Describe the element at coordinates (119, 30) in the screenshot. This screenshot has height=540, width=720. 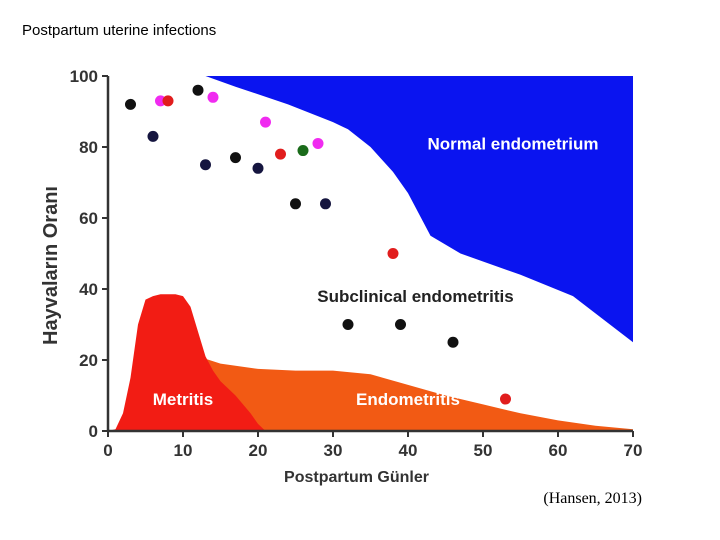
I see `page-title: Postpartum uterine infections` at that location.